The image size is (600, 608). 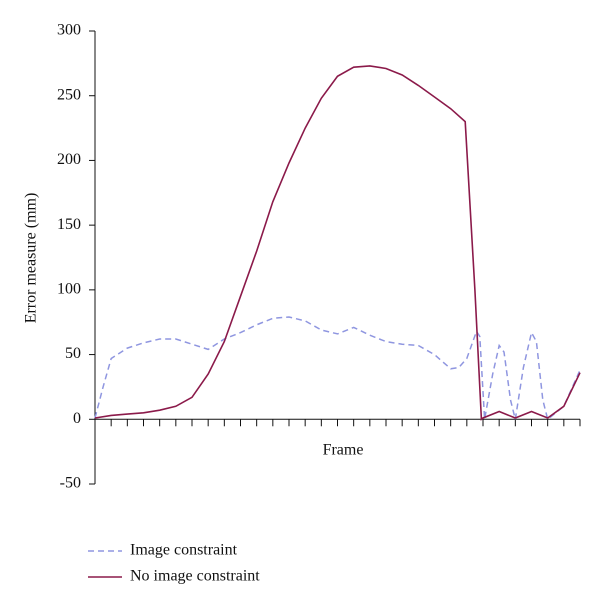 I want to click on y-tick-label: 150, so click(x=69, y=224).